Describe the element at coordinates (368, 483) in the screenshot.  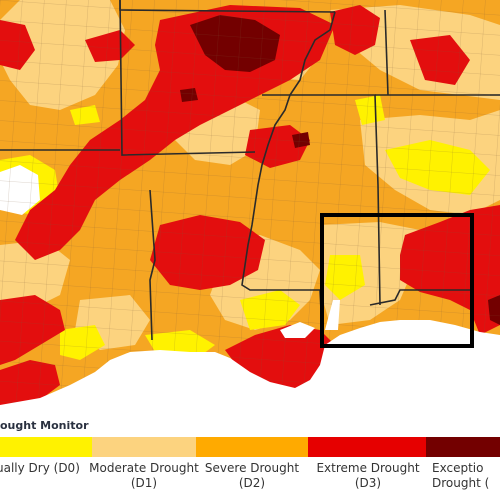
I see `legend-label-line2: (D3)` at that location.